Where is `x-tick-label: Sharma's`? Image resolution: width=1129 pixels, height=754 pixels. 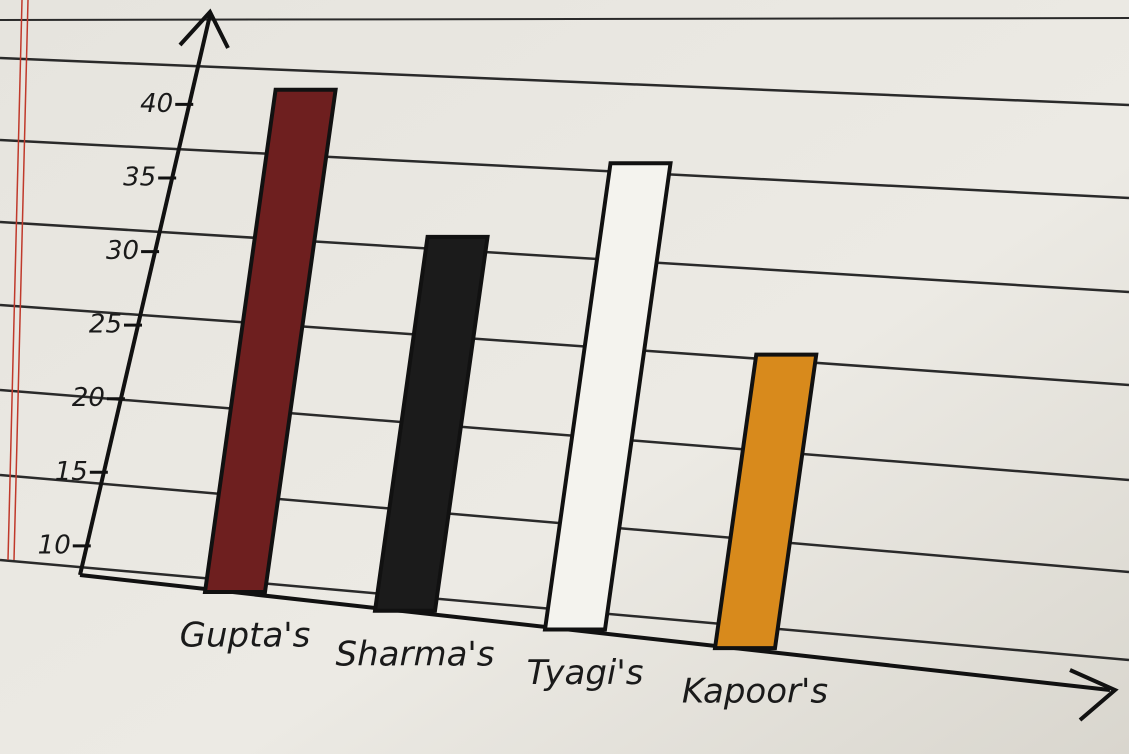
x-tick-label: Sharma's is located at coordinates (415, 654).